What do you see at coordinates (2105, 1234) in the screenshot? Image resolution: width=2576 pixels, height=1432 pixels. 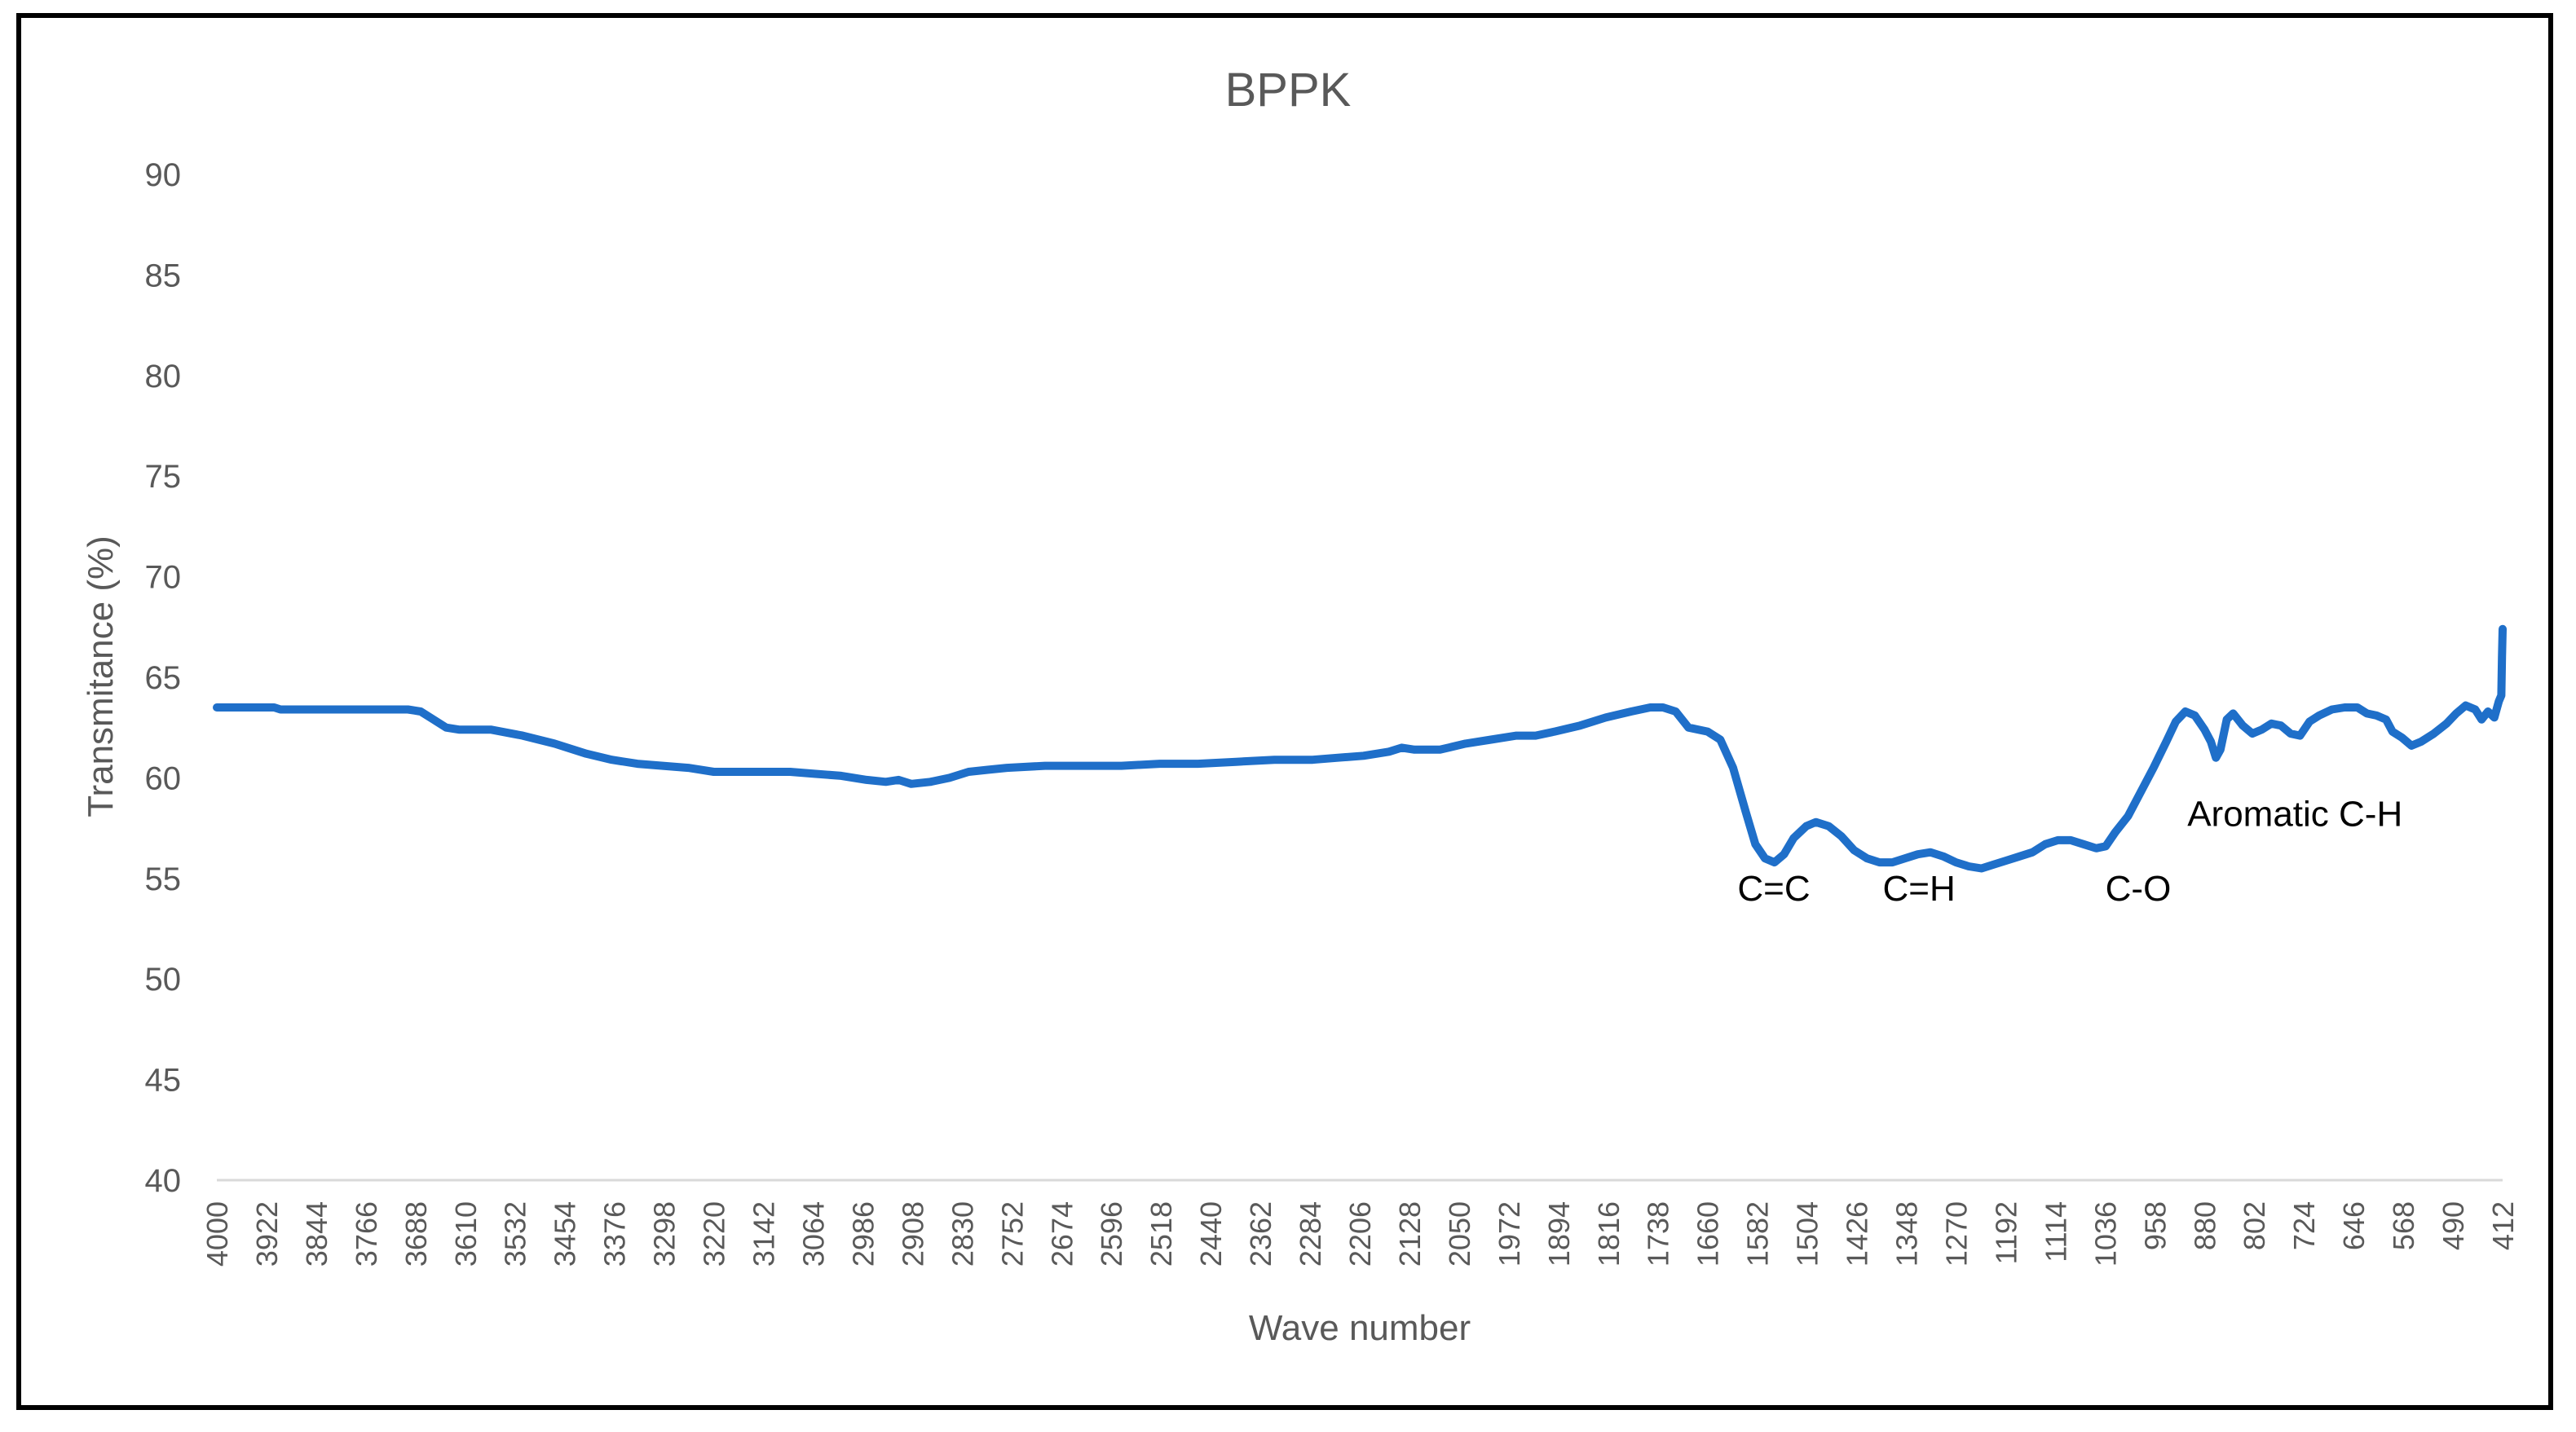 I see `x-tick-label: 1036` at bounding box center [2105, 1234].